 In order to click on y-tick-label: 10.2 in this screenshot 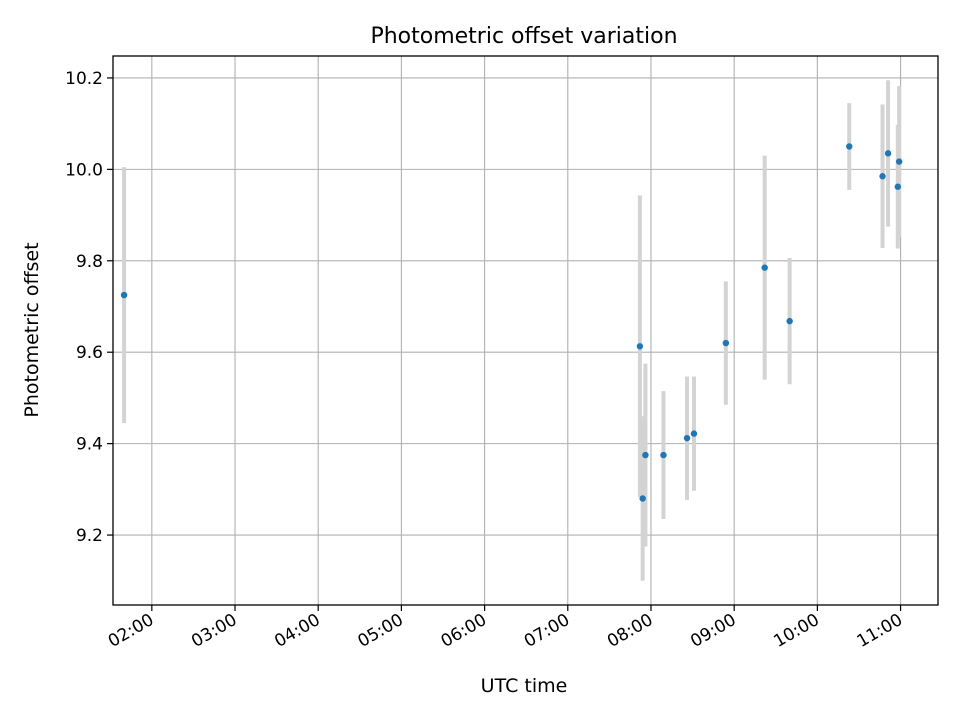, I will do `click(84, 79)`.